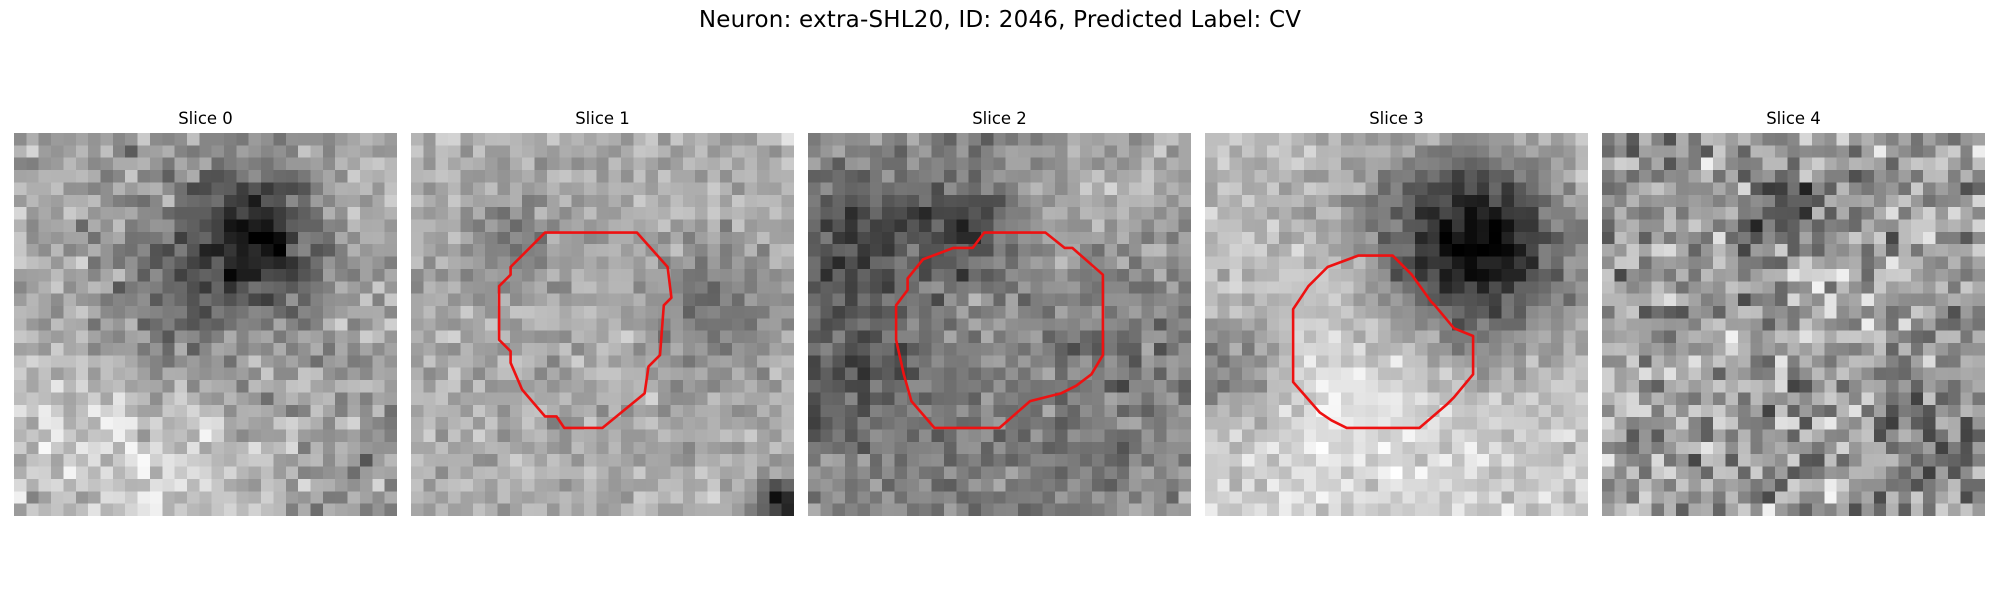  Describe the element at coordinates (602, 118) in the screenshot. I see `slice-title-1: Slice 1` at that location.